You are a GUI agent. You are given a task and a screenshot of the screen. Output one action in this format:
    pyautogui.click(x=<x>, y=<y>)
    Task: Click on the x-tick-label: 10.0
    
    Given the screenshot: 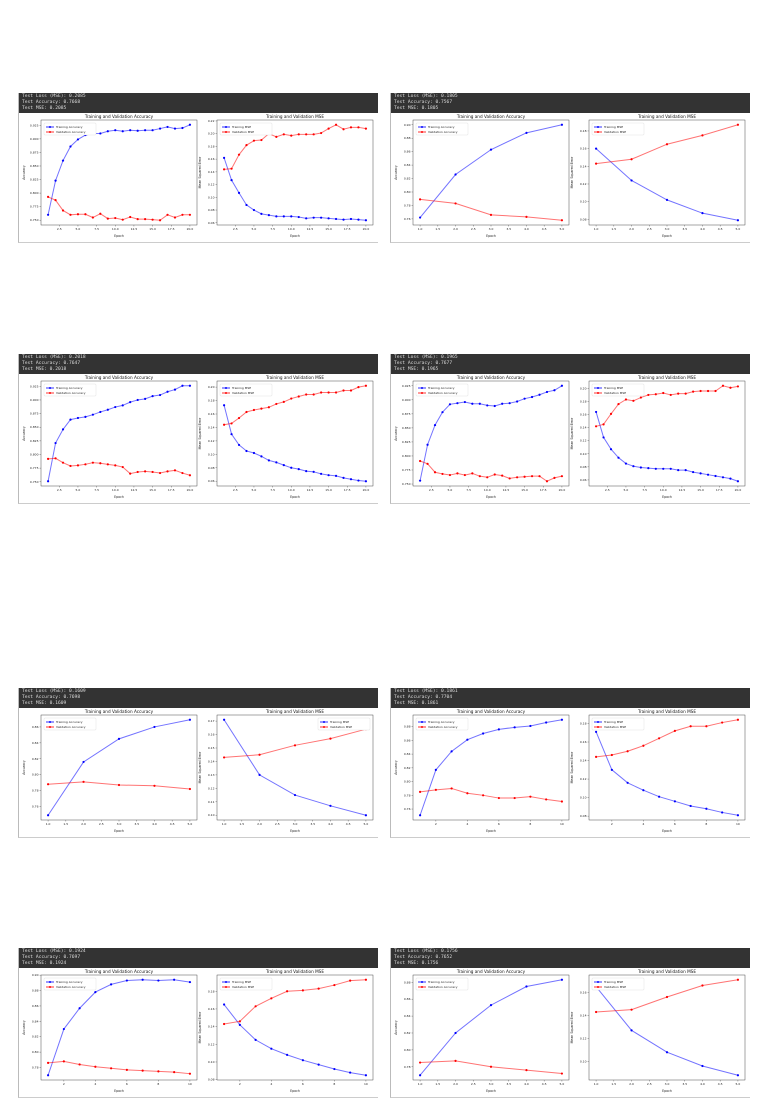 What is the action you would take?
    pyautogui.click(x=115, y=490)
    